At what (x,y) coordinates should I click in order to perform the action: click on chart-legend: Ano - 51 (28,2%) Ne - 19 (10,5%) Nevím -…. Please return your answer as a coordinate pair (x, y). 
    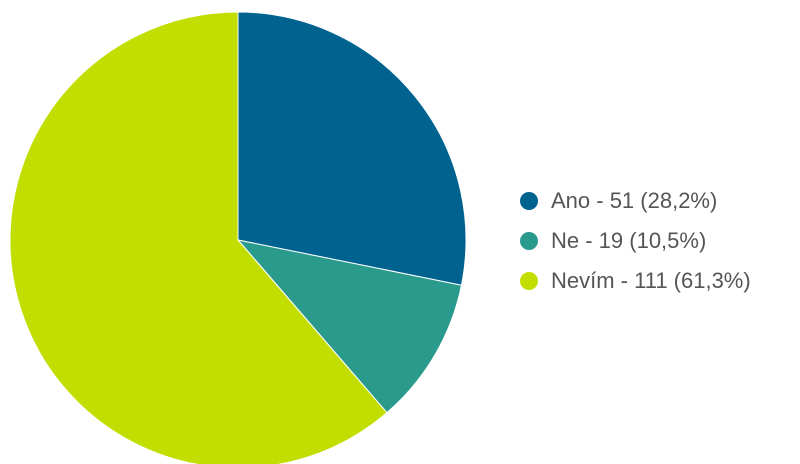
    Looking at the image, I should click on (635, 241).